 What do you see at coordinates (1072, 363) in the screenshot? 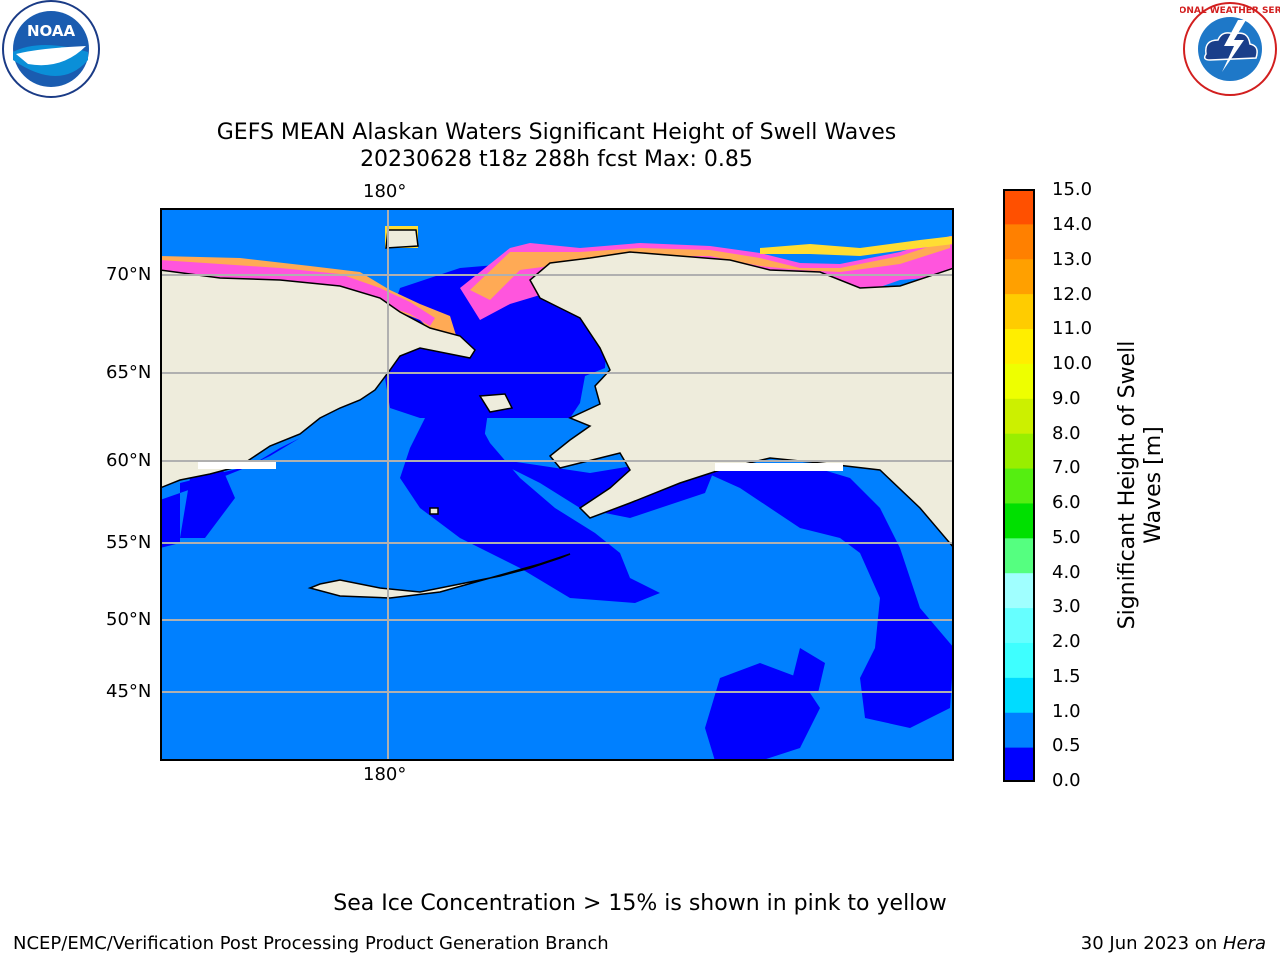
I see `colorbar-tick-10.0: 10.0` at bounding box center [1072, 363].